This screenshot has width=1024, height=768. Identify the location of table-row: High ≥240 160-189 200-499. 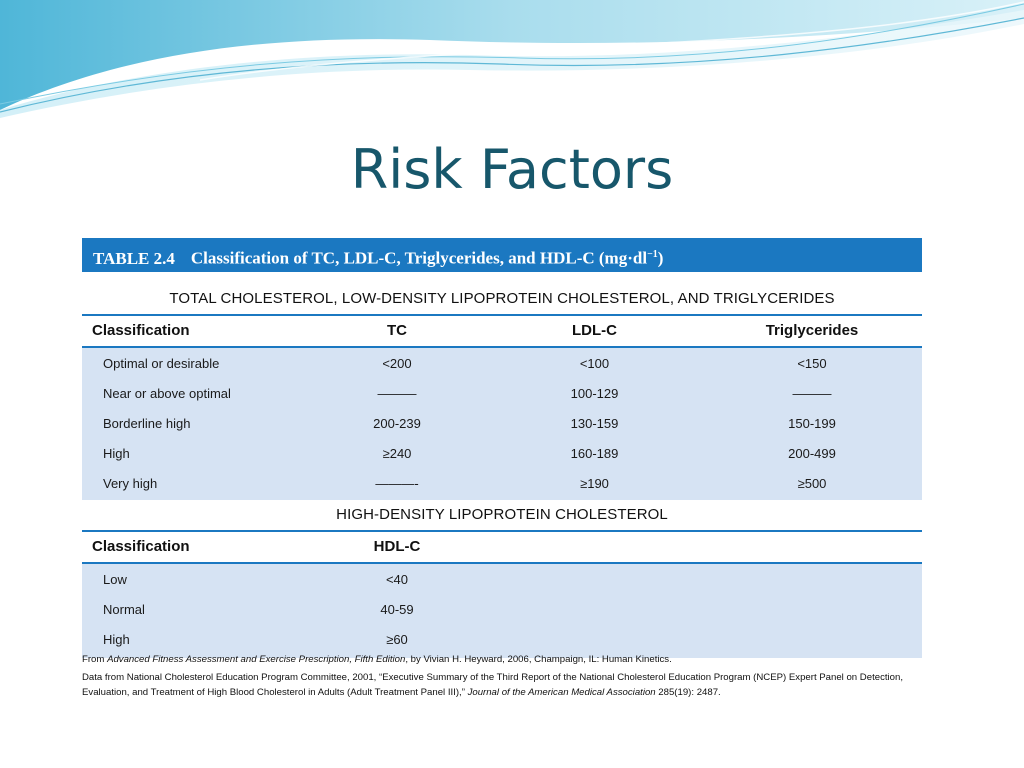
(502, 455).